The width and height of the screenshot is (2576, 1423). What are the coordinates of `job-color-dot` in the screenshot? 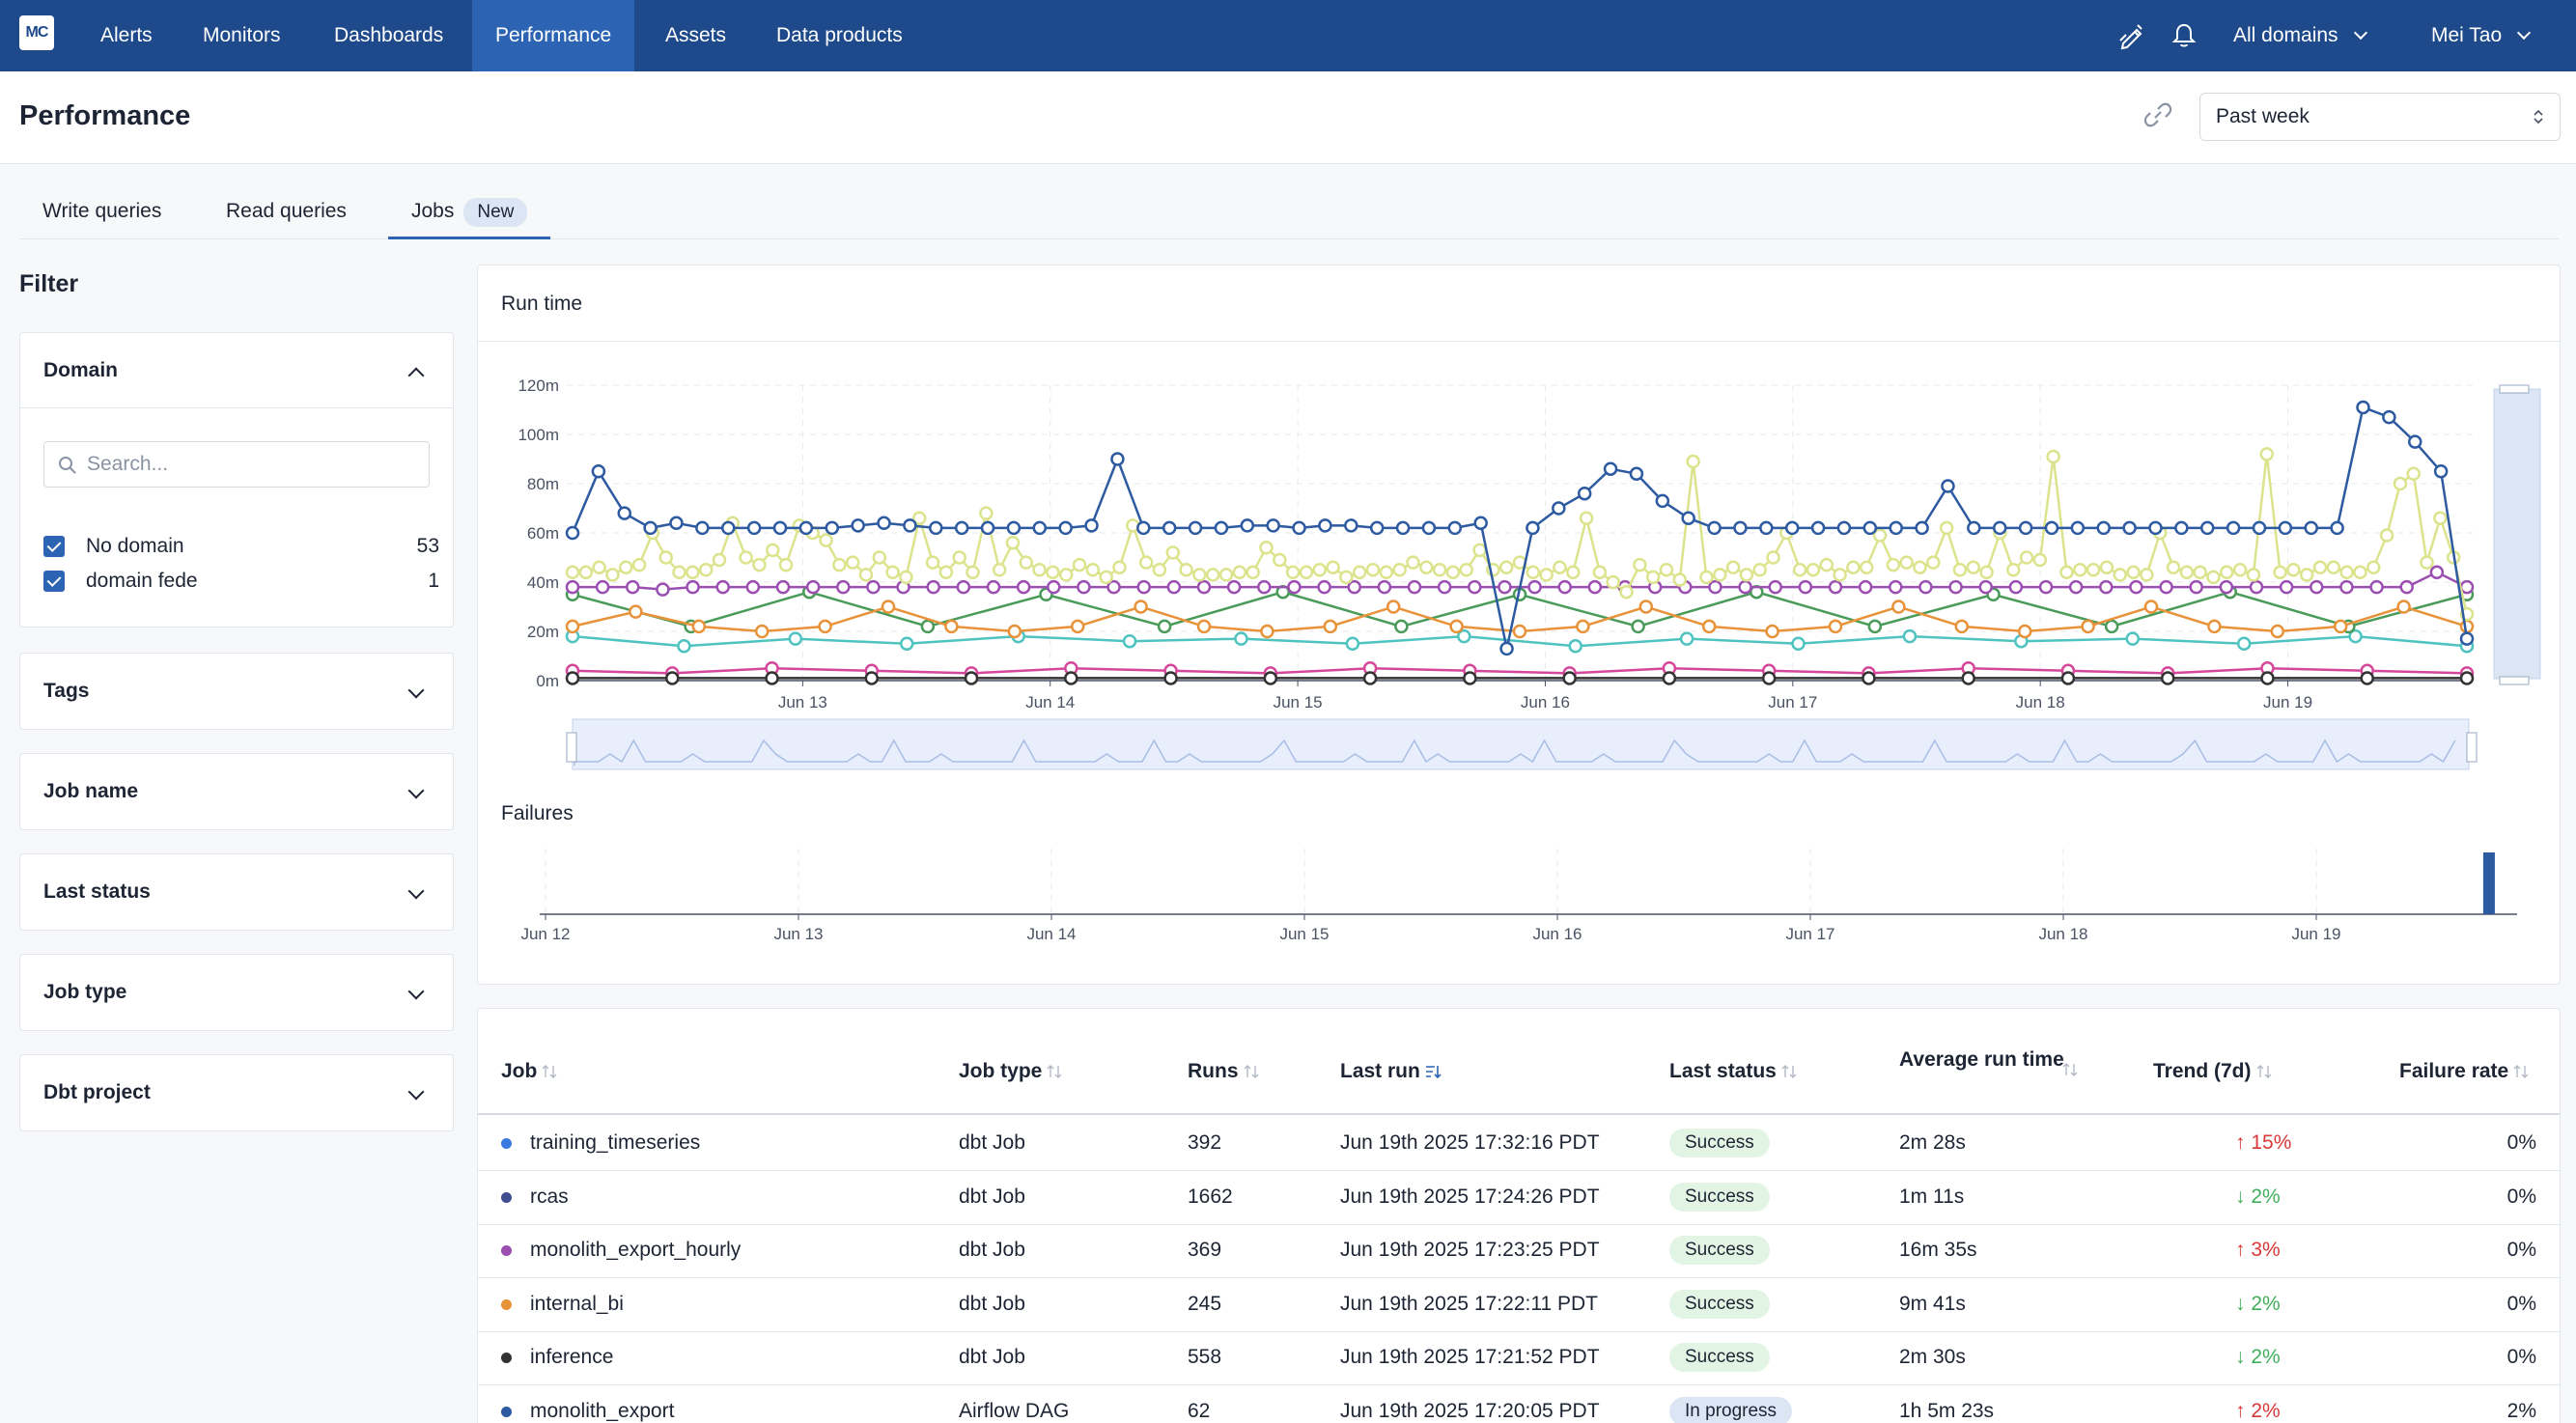 It's located at (507, 1411).